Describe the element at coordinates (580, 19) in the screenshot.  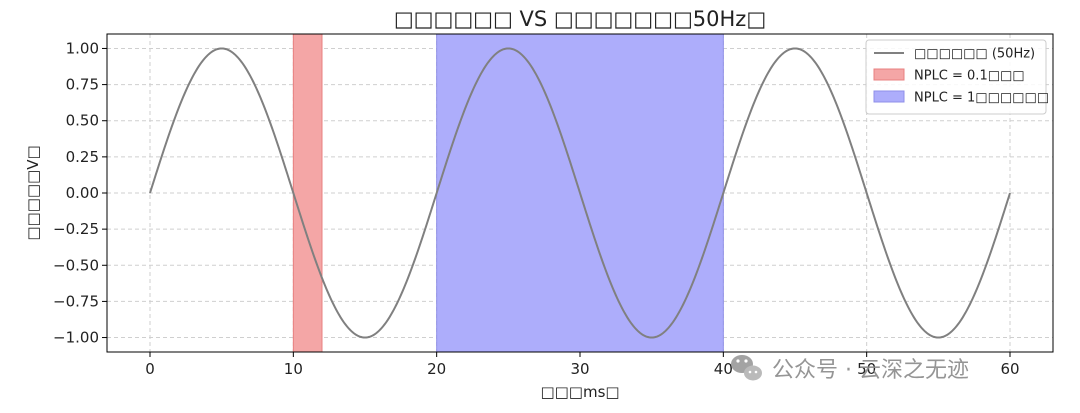
I see `chart-title: □□□□□□ VS □□□□□□□50Hz□` at that location.